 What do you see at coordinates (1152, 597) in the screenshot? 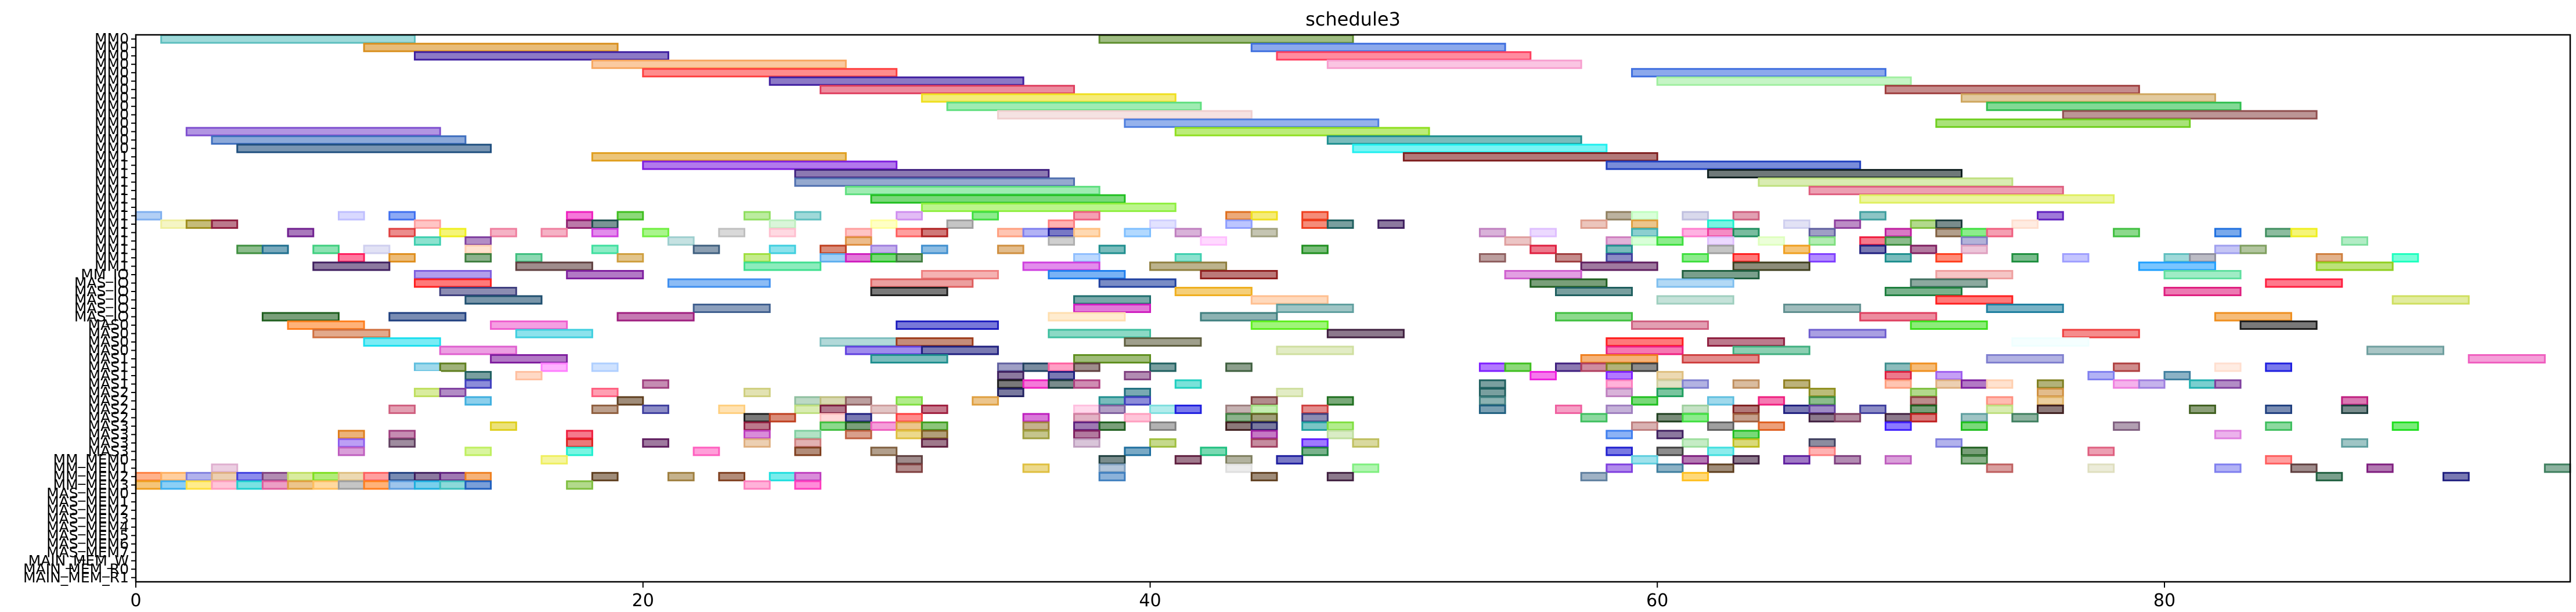
I see `x-axis-ticks: 0 20 40 60 80` at bounding box center [1152, 597].